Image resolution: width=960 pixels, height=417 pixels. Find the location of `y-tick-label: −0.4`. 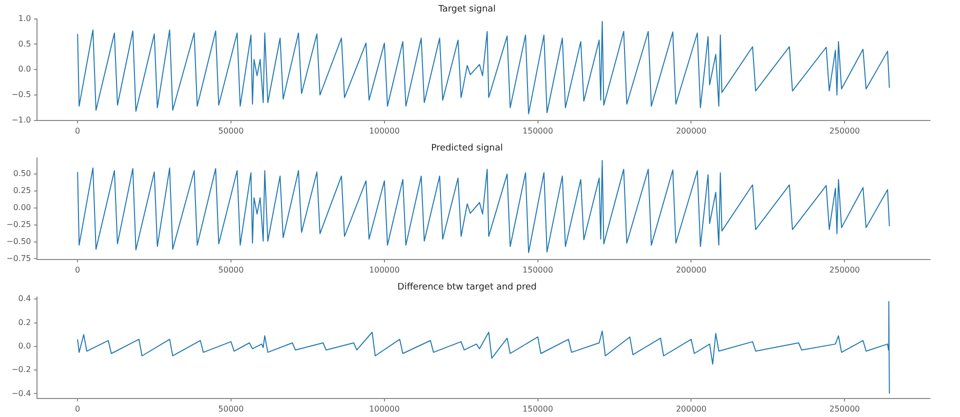

y-tick-label: −0.4 is located at coordinates (21, 393).